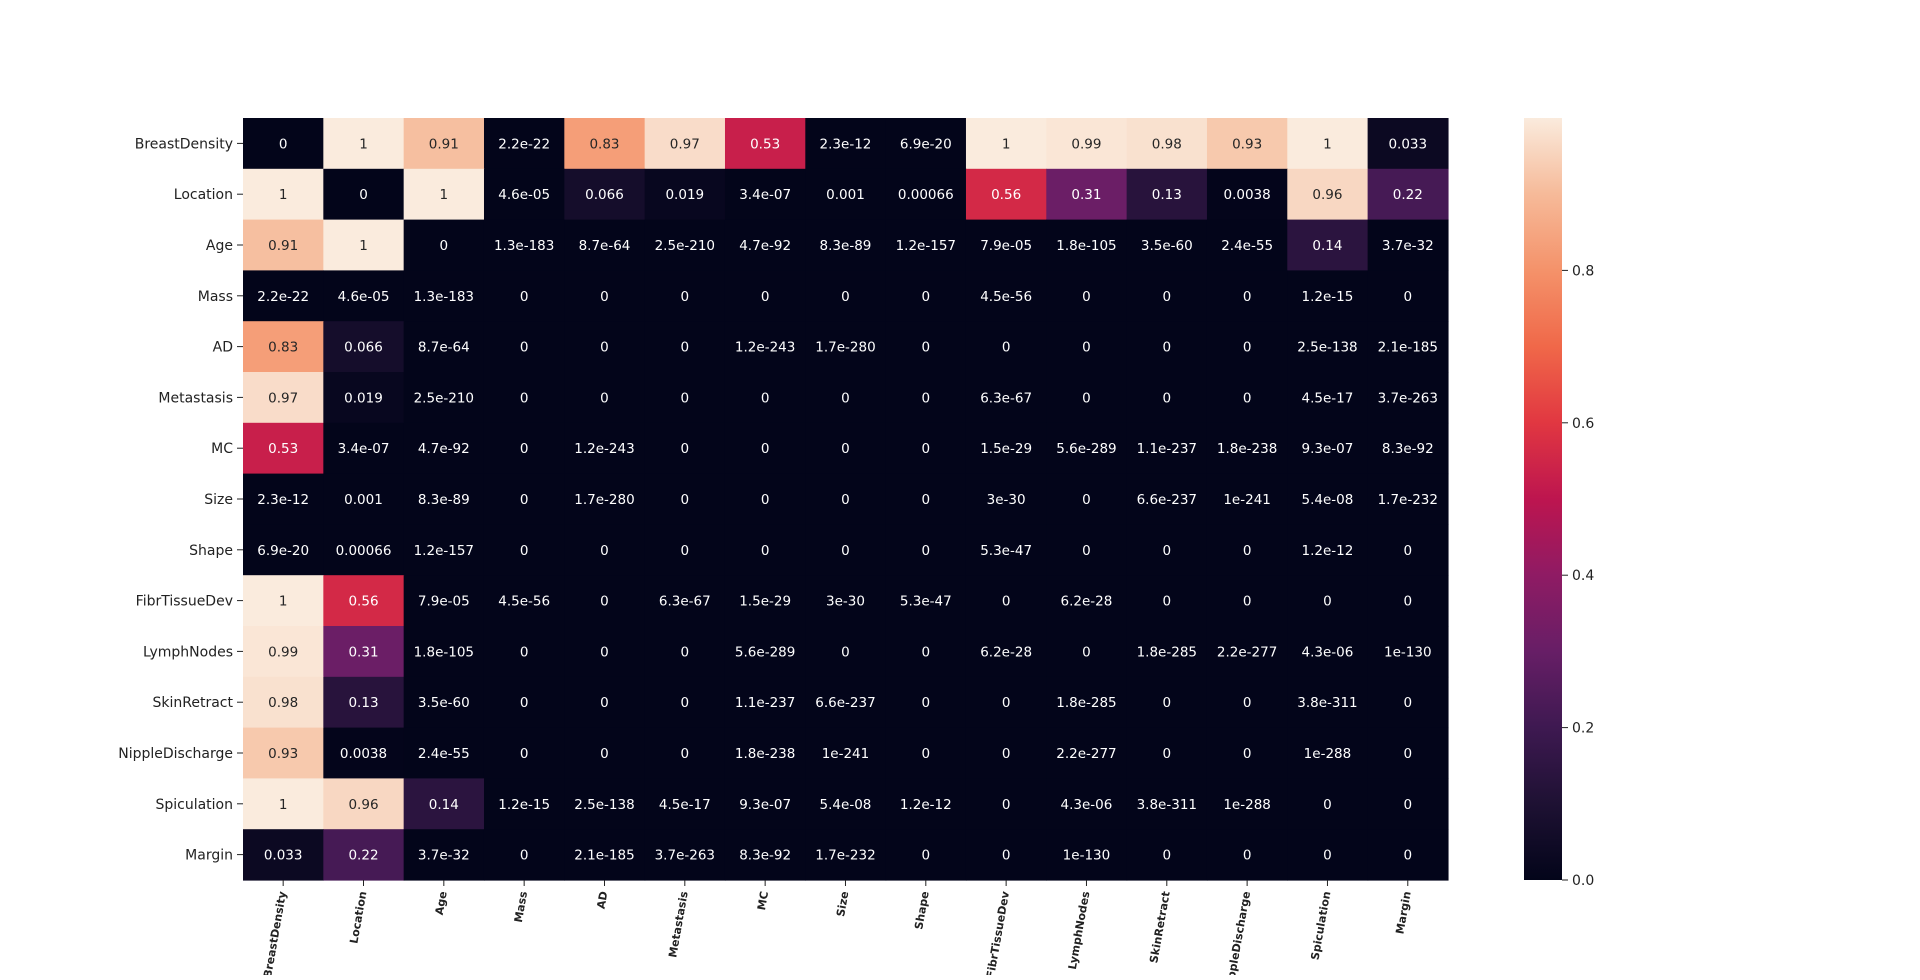 This screenshot has height=980, width=1920. What do you see at coordinates (685, 602) in the screenshot?
I see `cell-value-label: 6.3e-67` at bounding box center [685, 602].